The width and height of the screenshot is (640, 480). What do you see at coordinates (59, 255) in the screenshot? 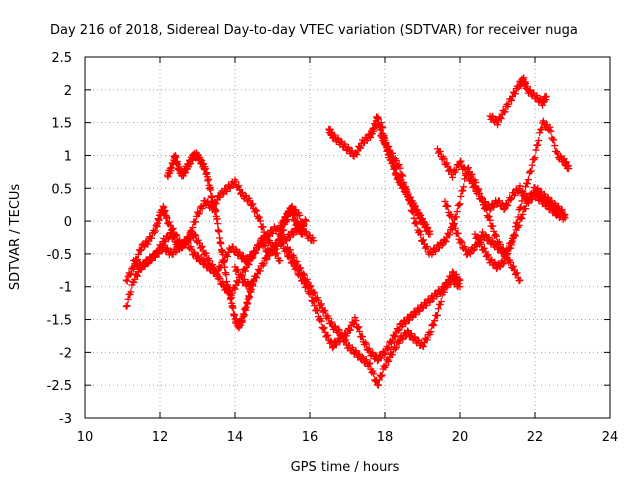
I see `y-tick-label: -0.5` at bounding box center [59, 255].